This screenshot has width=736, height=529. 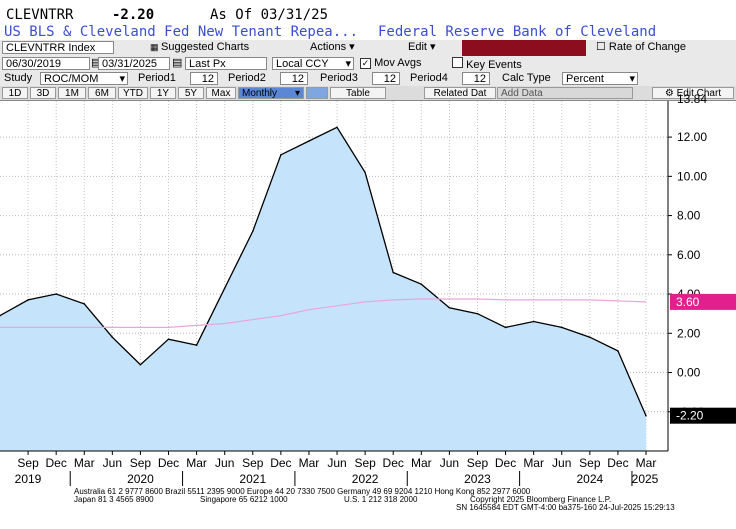 I want to click on footer-singapore: Singapore 65 6212 1000, so click(x=244, y=499).